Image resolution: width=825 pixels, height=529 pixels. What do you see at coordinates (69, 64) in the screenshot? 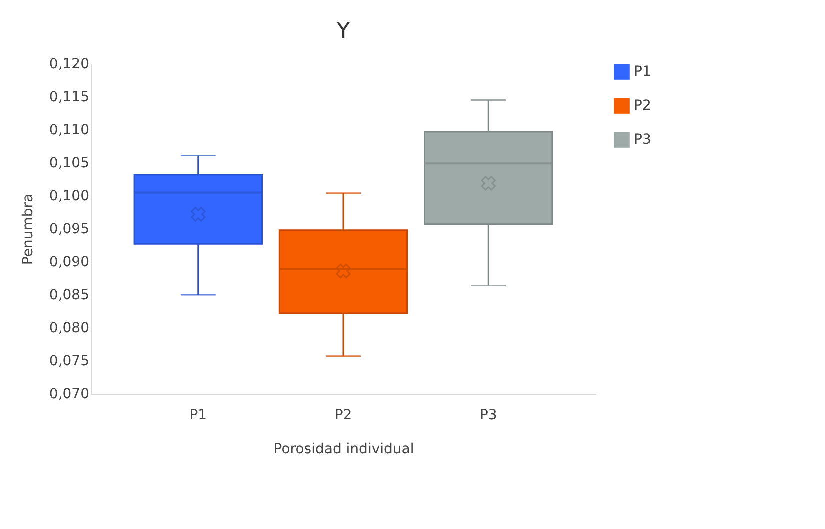
I see `y-tick-label: 0,120` at bounding box center [69, 64].